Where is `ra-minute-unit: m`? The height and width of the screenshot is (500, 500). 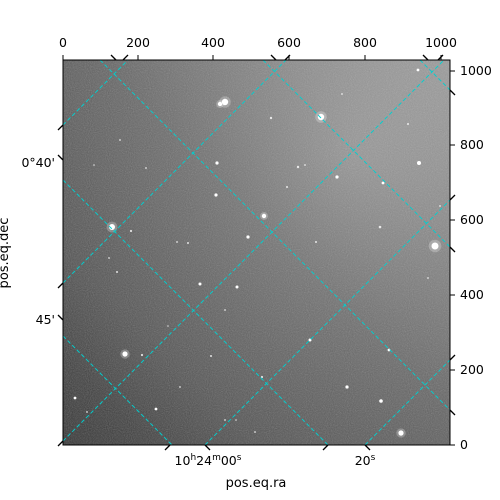
ra-minute-unit: m is located at coordinates (216, 458).